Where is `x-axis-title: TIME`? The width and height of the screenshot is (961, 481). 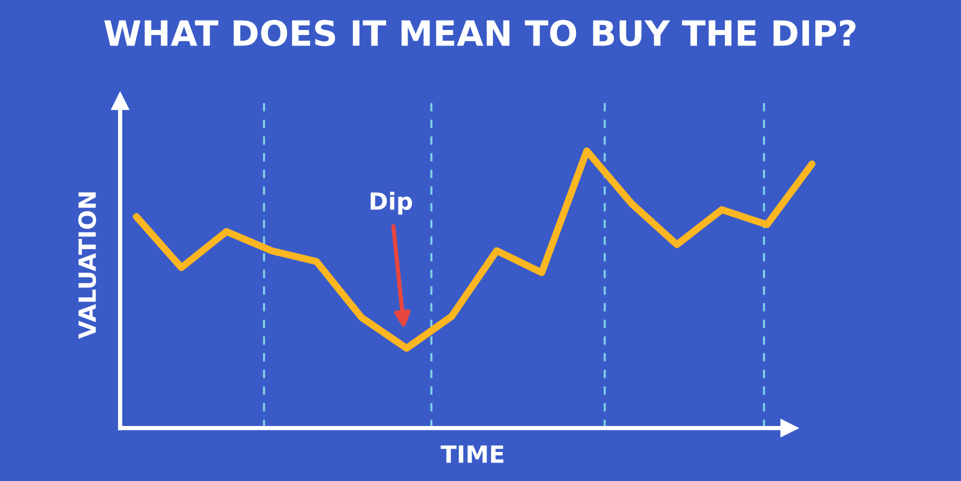
x-axis-title: TIME is located at coordinates (472, 454).